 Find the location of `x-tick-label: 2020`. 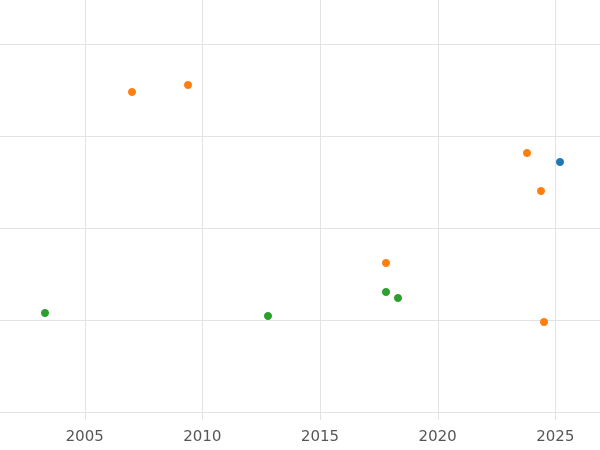

x-tick-label: 2020 is located at coordinates (437, 436).